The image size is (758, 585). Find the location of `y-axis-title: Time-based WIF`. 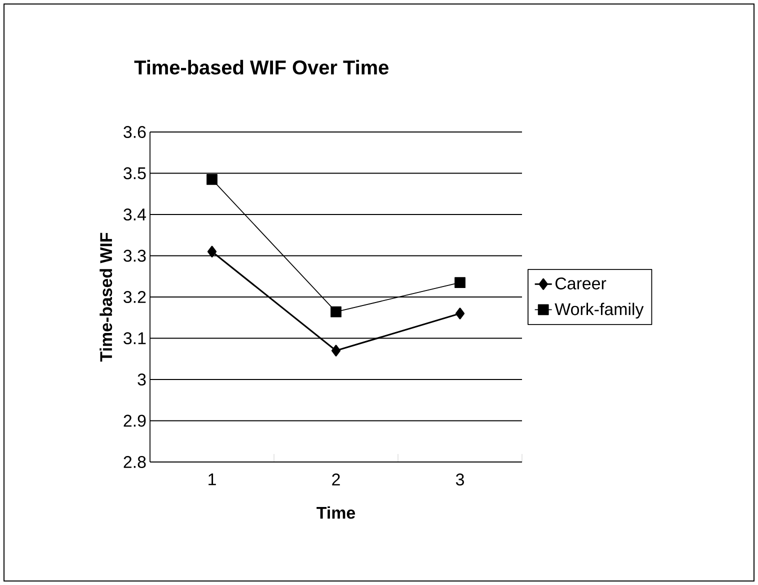

y-axis-title: Time-based WIF is located at coordinates (106, 297).